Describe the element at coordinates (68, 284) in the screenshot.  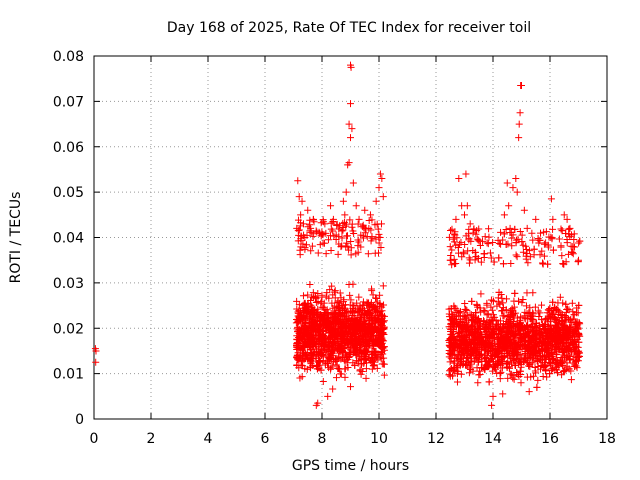
I see `y-tick-label: 0.03` at that location.